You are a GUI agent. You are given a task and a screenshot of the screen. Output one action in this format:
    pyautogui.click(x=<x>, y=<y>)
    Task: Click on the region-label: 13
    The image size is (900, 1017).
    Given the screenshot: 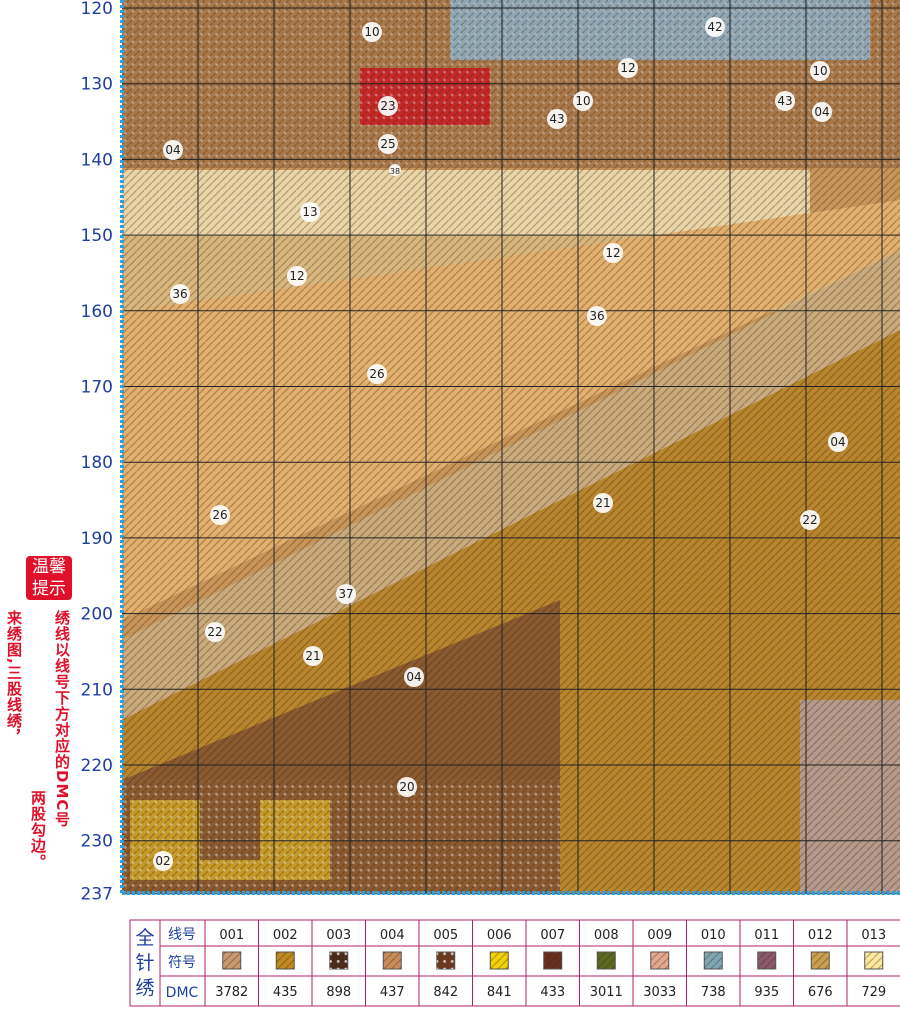 What is the action you would take?
    pyautogui.click(x=309, y=212)
    